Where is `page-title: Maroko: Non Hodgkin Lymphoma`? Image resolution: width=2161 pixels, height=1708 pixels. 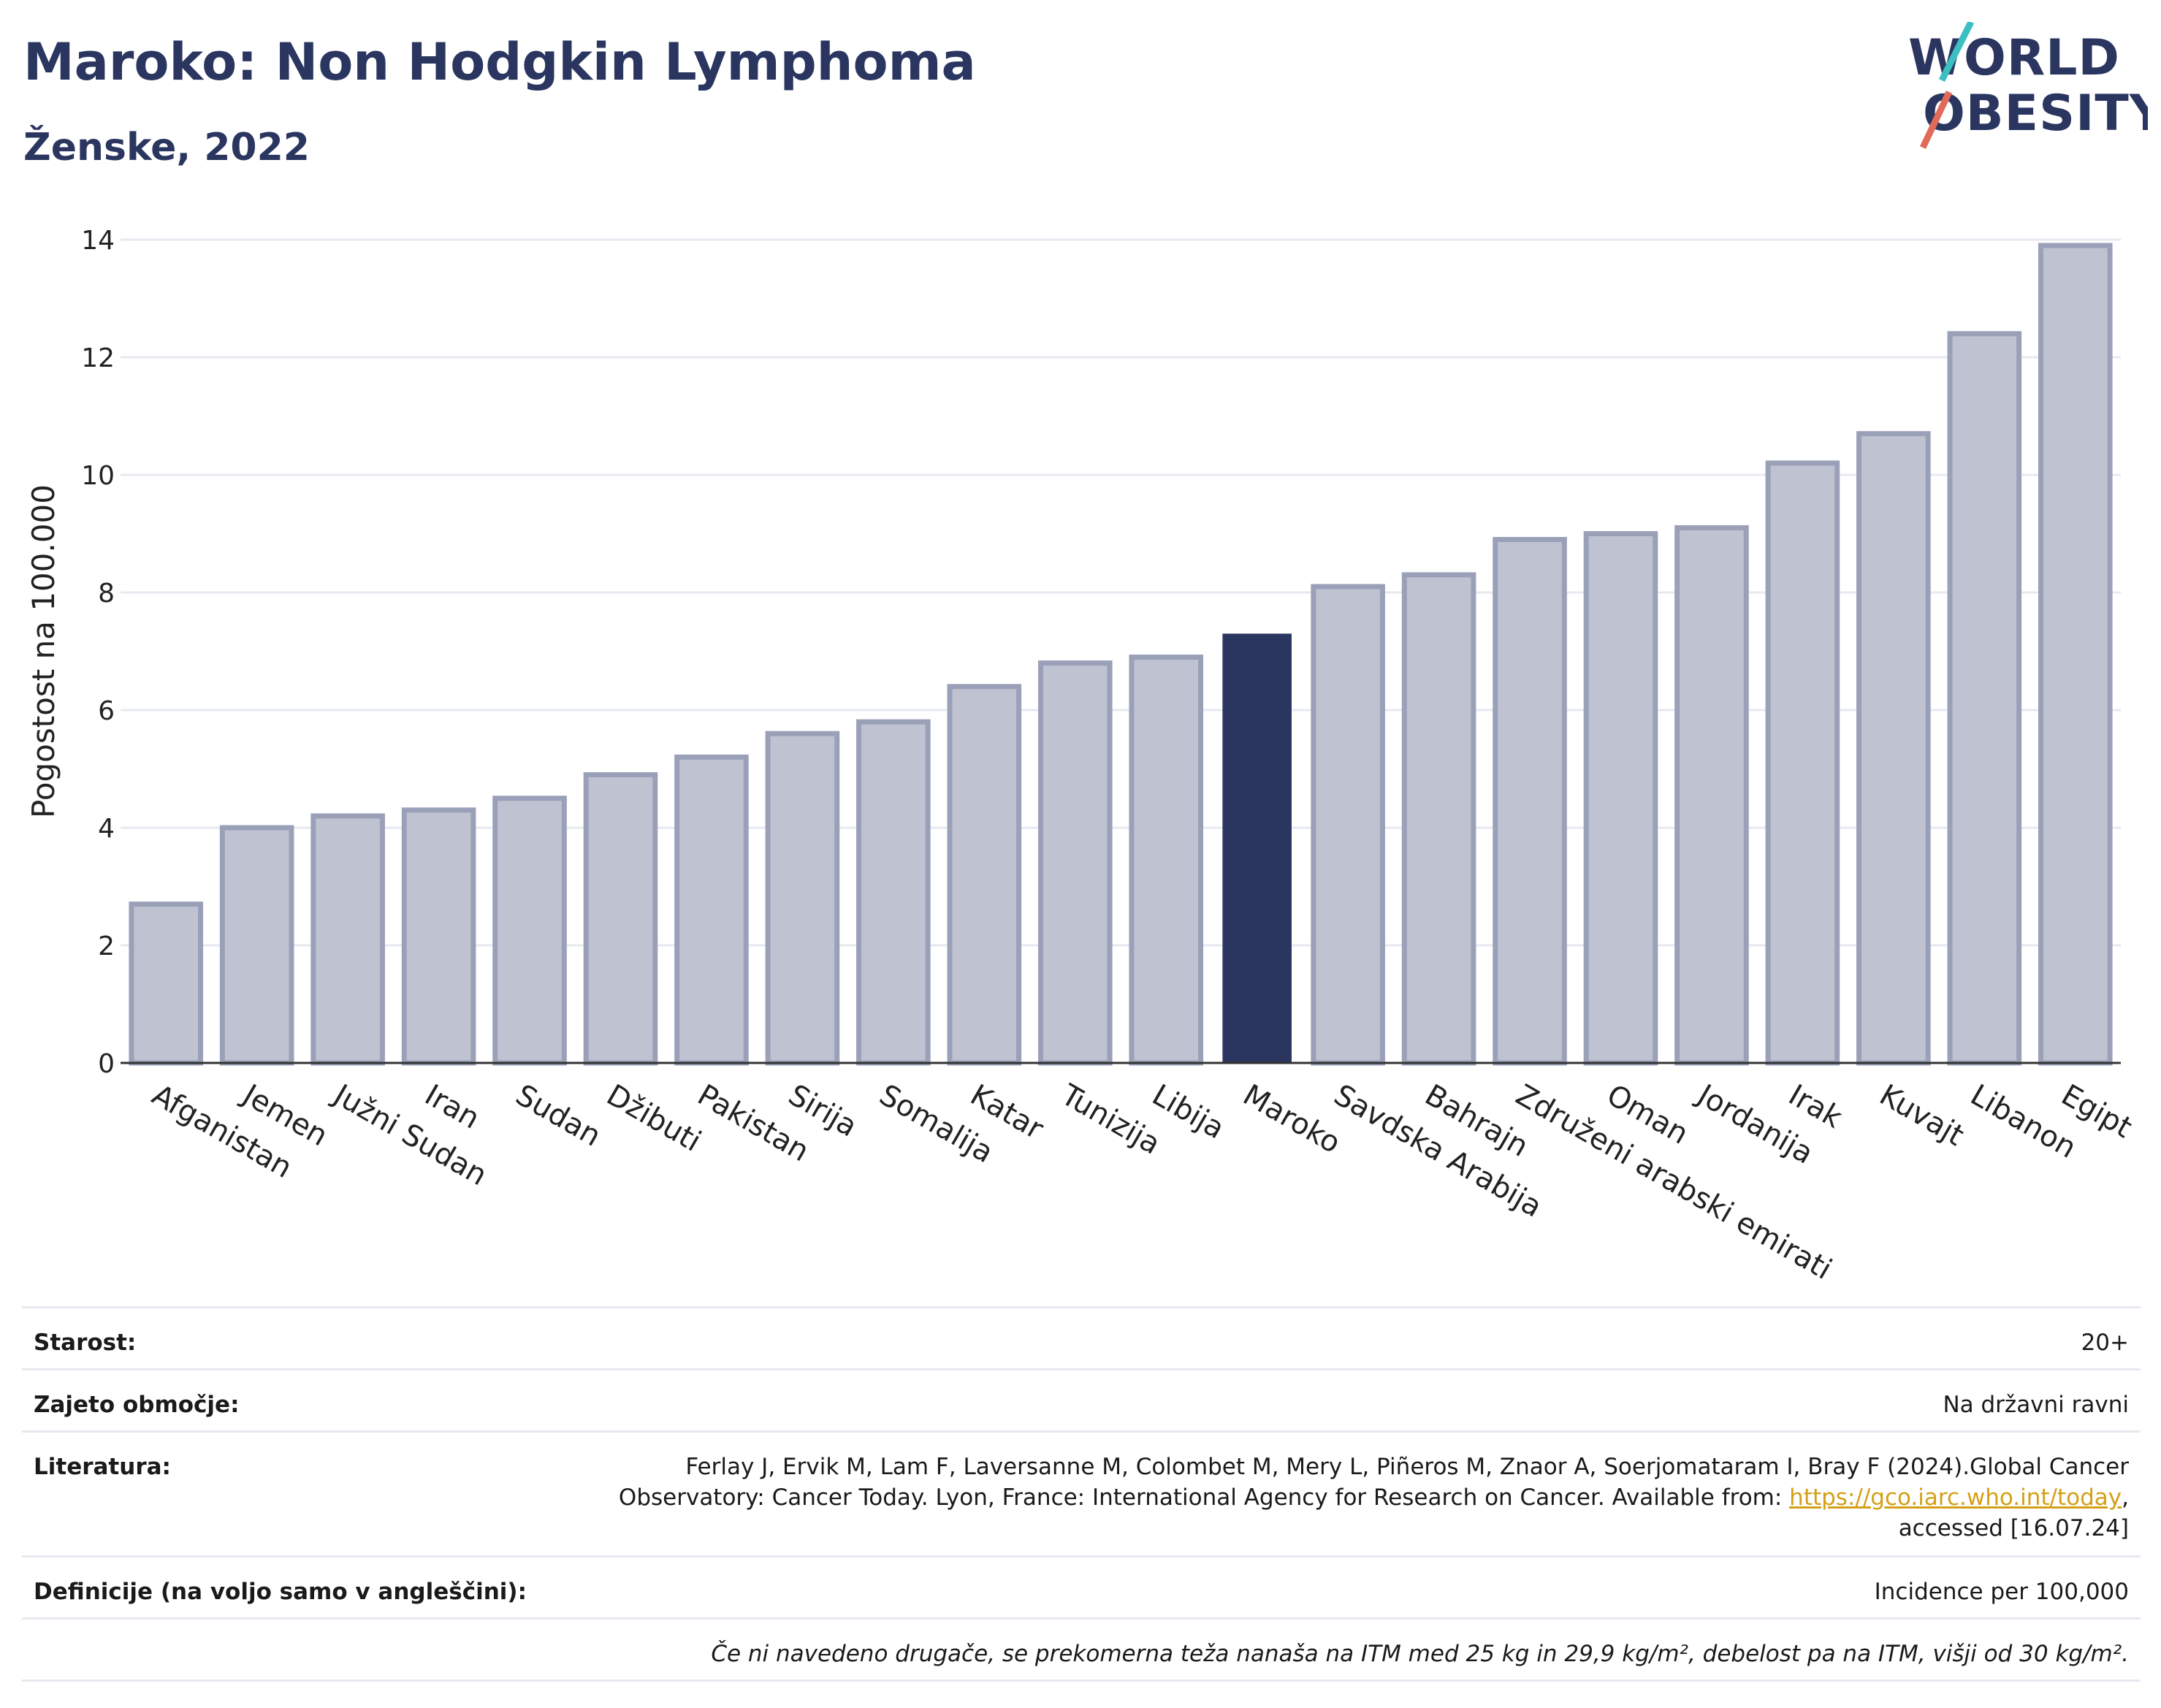
page-title: Maroko: Non Hodgkin Lymphoma is located at coordinates (500, 62).